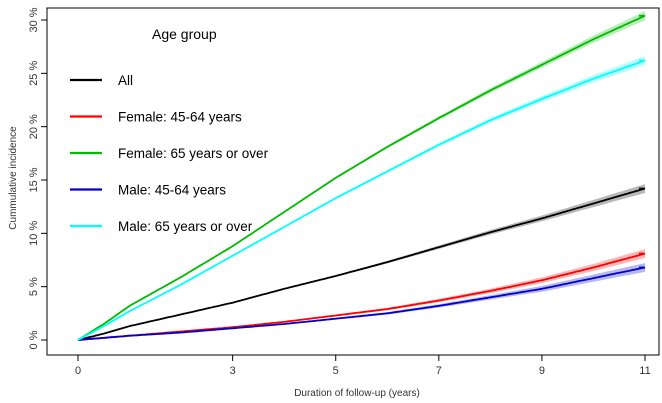  Describe the element at coordinates (125, 80) in the screenshot. I see `legend-label-all: All` at that location.